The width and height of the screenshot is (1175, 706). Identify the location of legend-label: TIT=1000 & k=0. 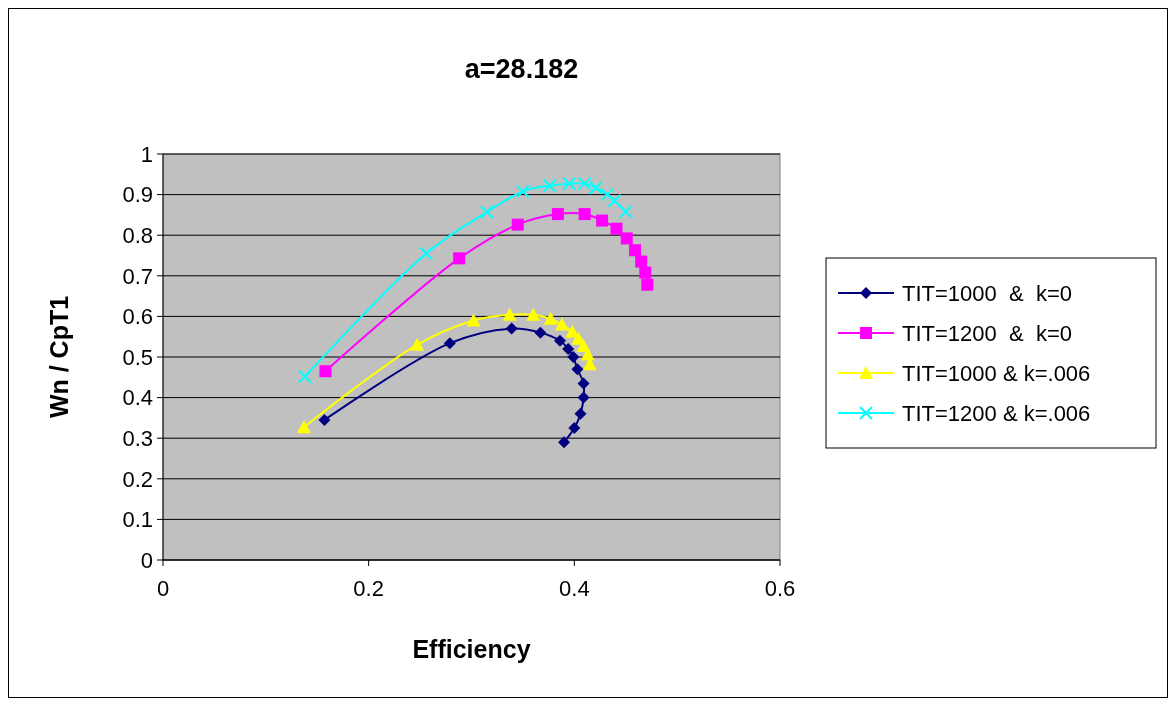
(987, 293).